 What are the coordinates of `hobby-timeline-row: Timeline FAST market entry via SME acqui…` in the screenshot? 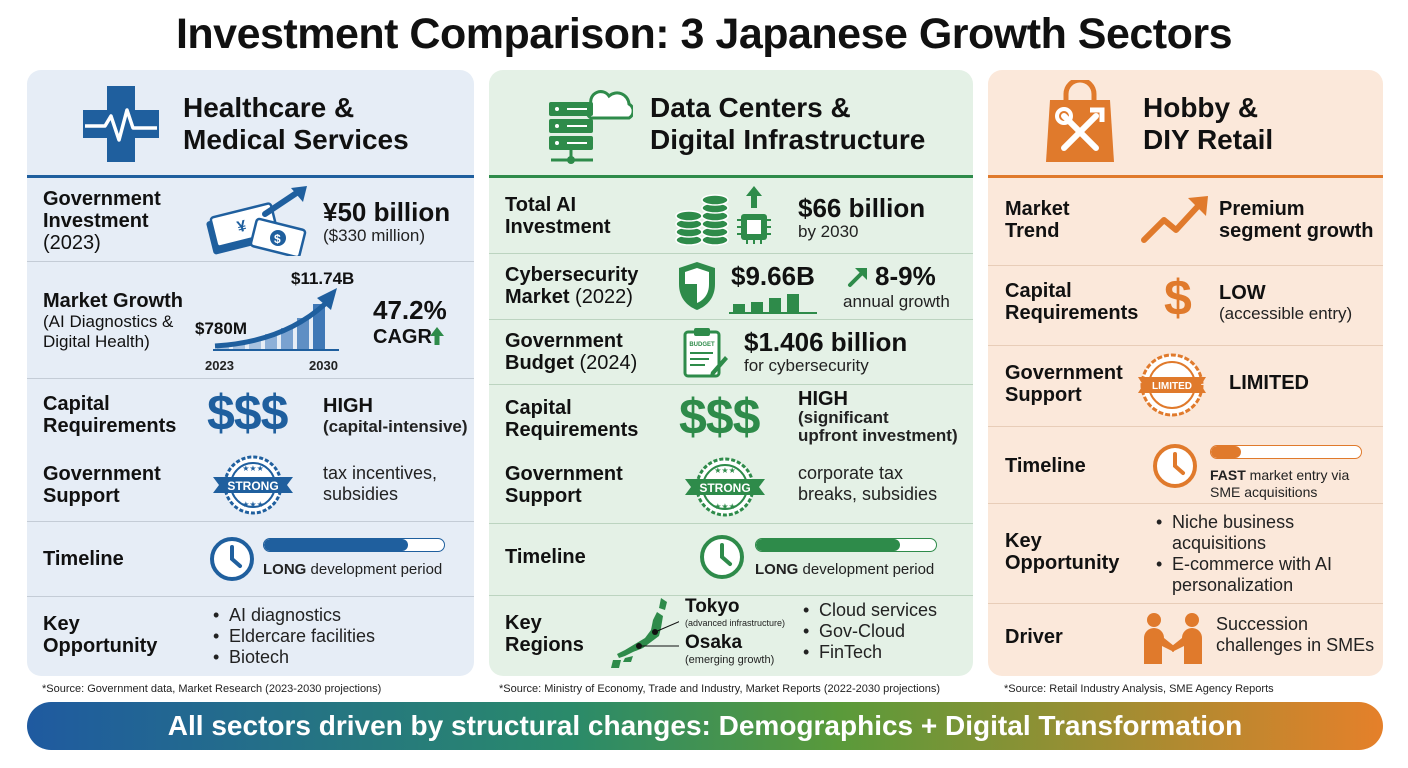 It's located at (1185, 465).